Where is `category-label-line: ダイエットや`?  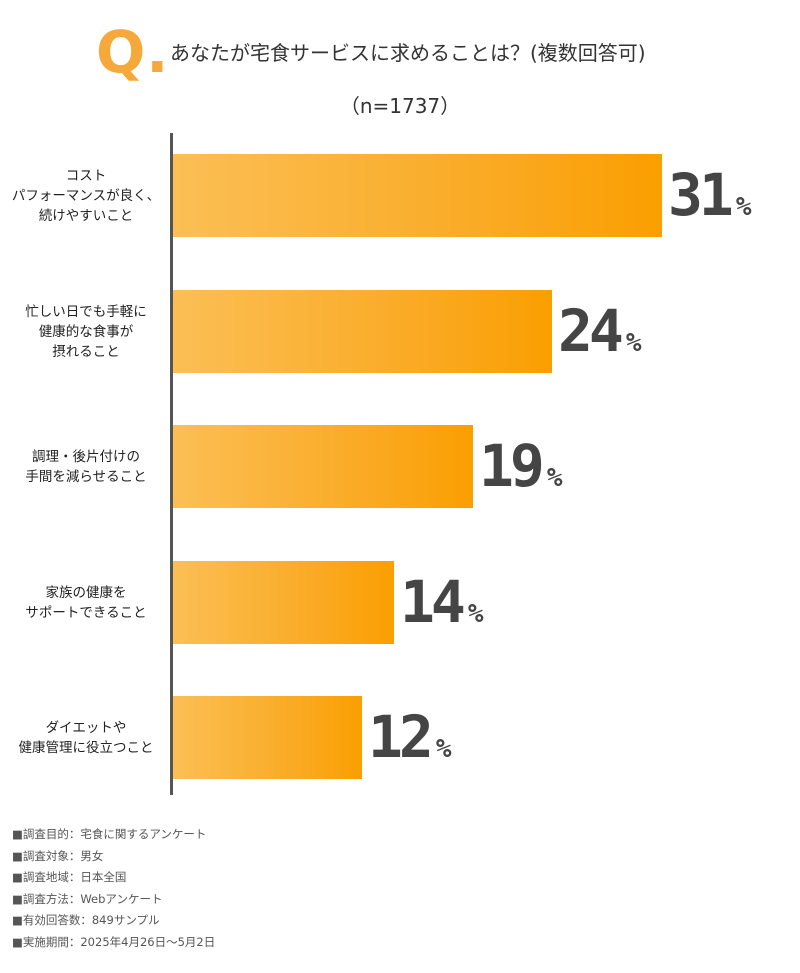
category-label-line: ダイエットや is located at coordinates (86, 727).